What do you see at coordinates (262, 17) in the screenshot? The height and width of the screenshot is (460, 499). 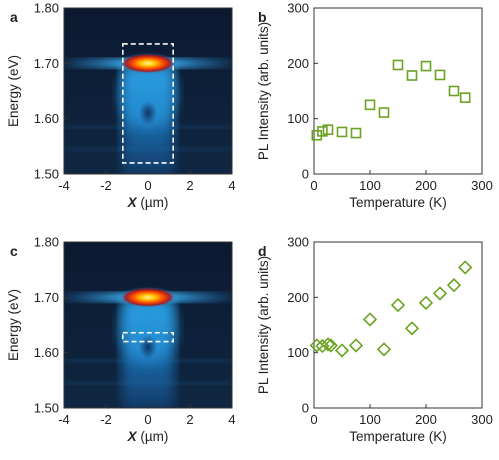 I see `panel-label-b: b` at bounding box center [262, 17].